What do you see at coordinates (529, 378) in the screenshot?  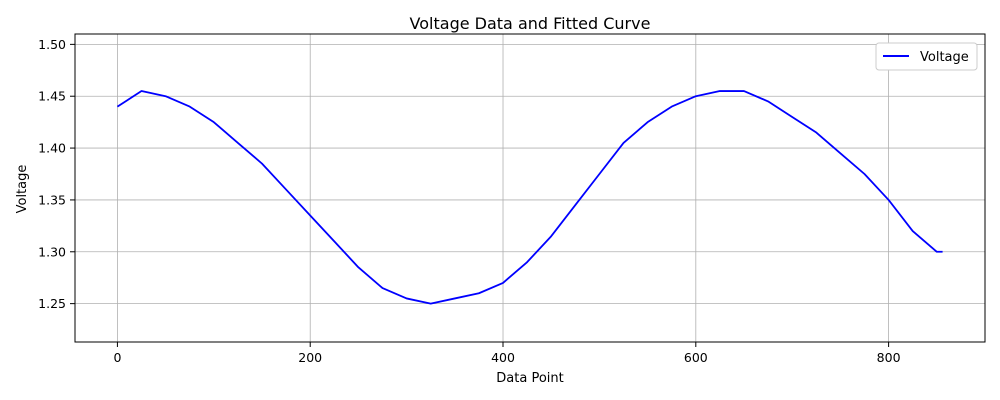 I see `x-axis-title: Data Point` at bounding box center [529, 378].